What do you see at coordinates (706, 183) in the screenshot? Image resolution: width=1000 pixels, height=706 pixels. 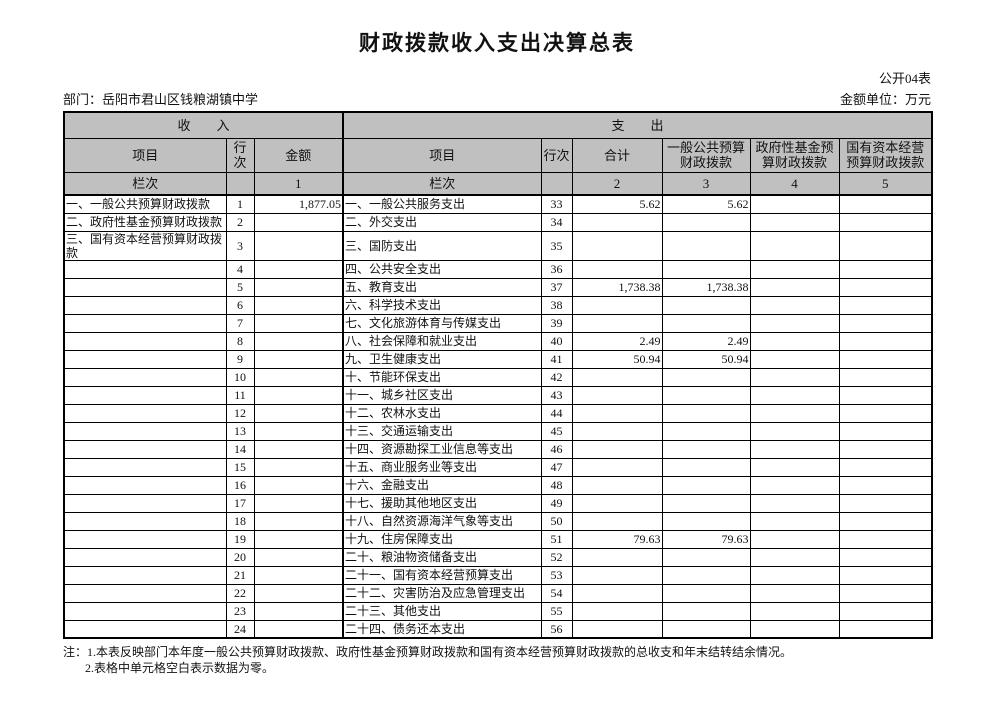 I see `colindex-expense-general: 3` at bounding box center [706, 183].